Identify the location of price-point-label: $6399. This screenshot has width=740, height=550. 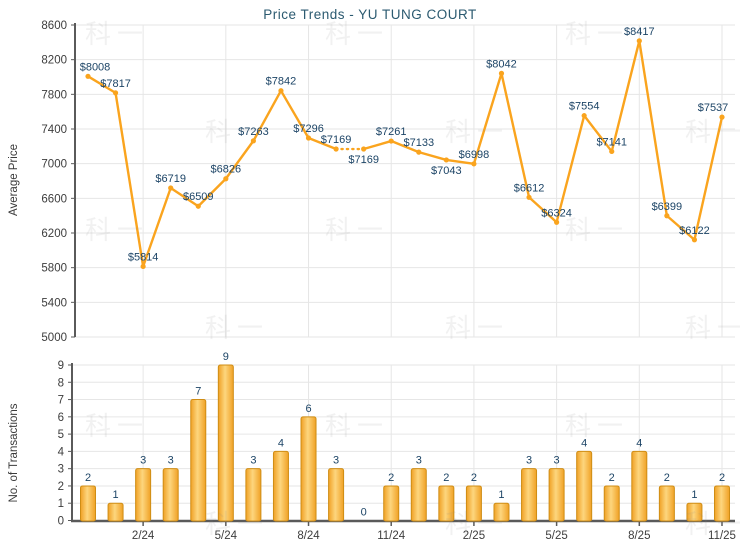
(667, 207).